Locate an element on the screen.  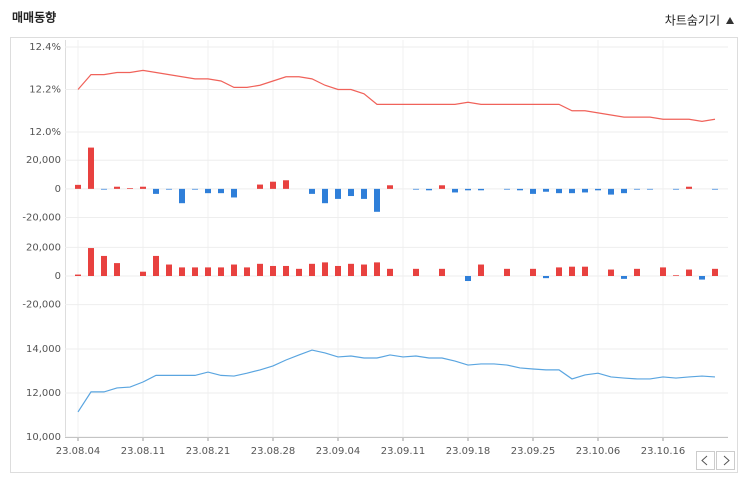
next-button is located at coordinates (725, 460).